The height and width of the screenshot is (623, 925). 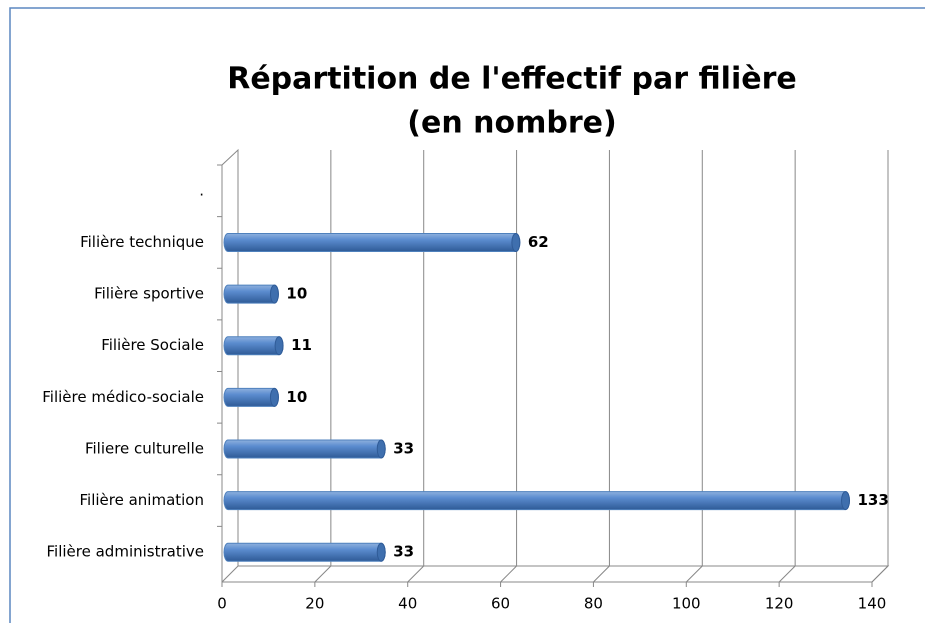 I want to click on chart-title: (en nombre), so click(x=511, y=123).